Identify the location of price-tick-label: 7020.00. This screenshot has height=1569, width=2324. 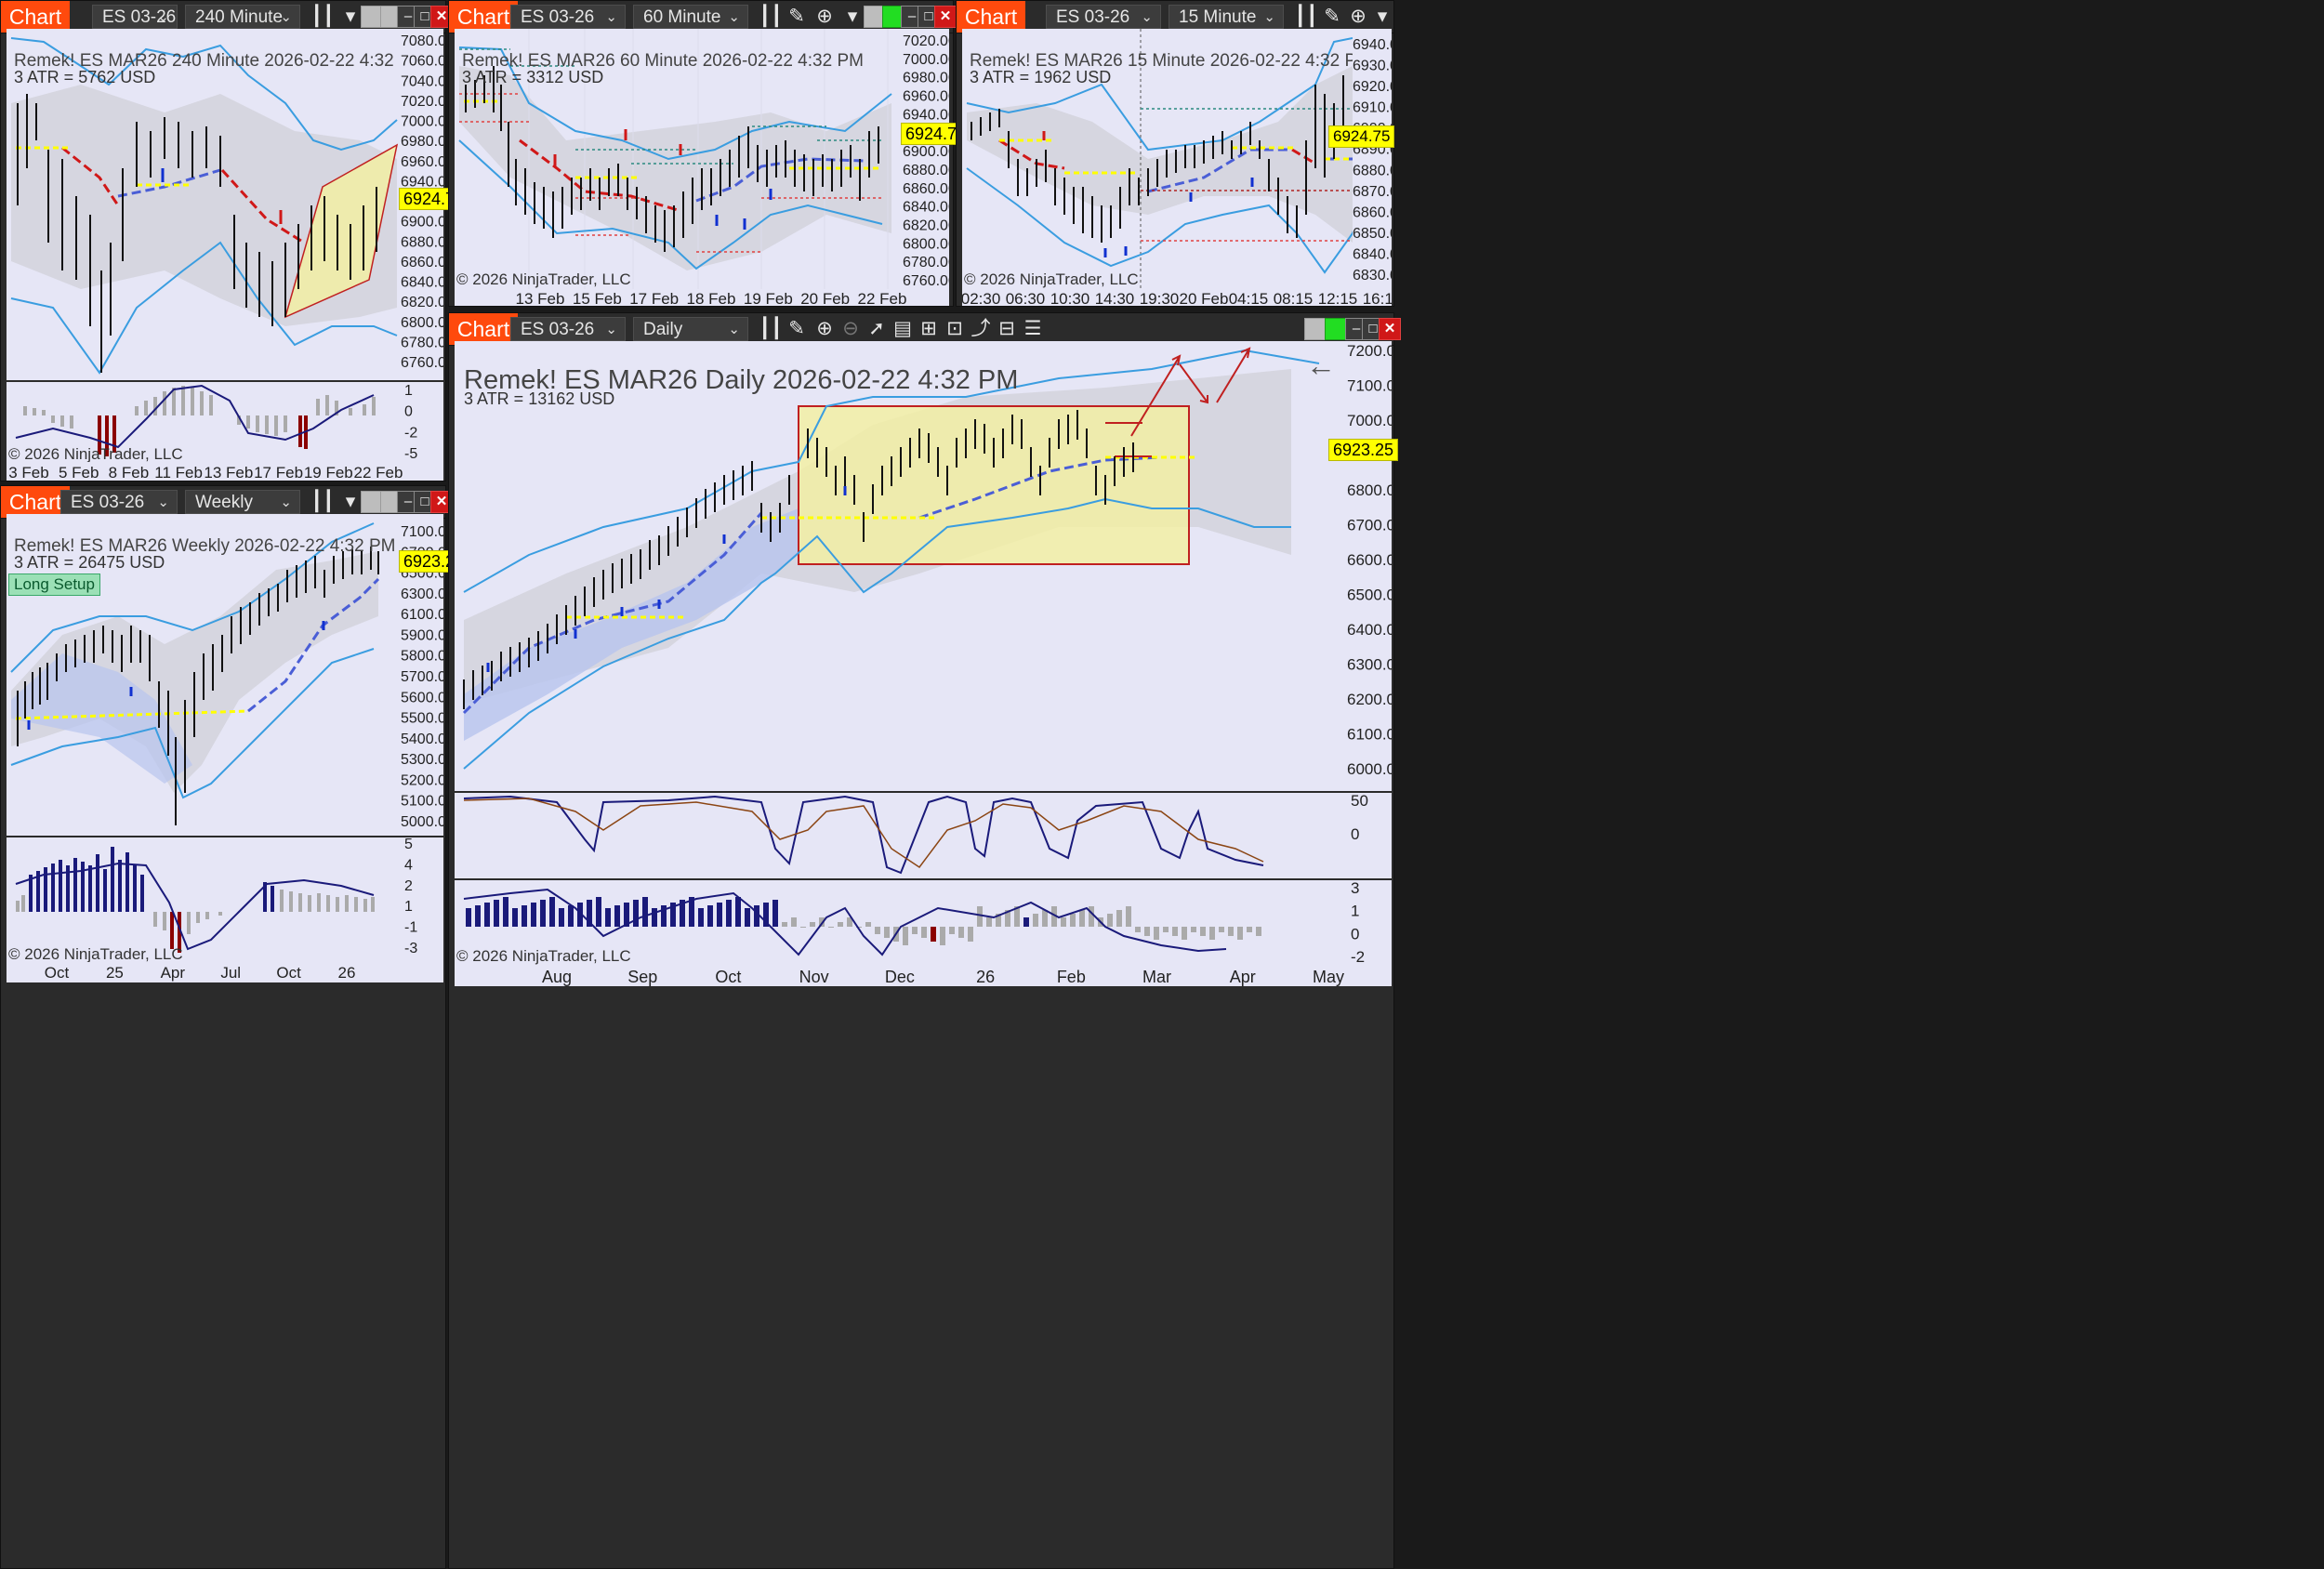
(926, 41).